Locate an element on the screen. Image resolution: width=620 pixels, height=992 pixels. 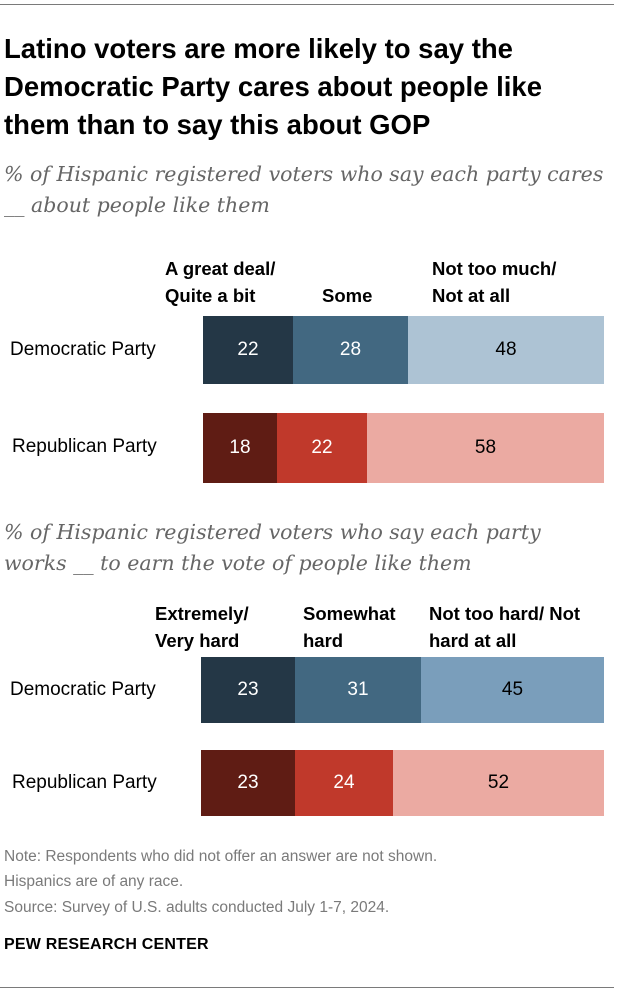
chart-1-row-label-republican: Republican Party is located at coordinates (84, 446).